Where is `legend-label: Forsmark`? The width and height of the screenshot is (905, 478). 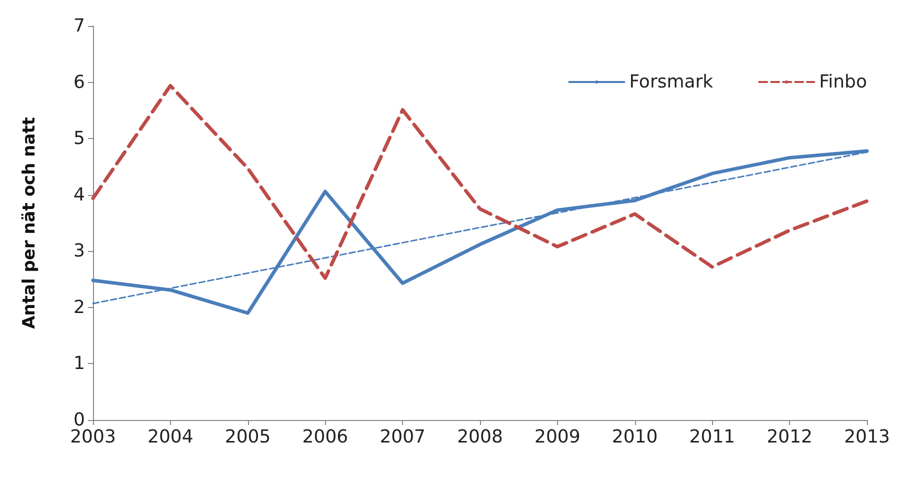 legend-label: Forsmark is located at coordinates (671, 82).